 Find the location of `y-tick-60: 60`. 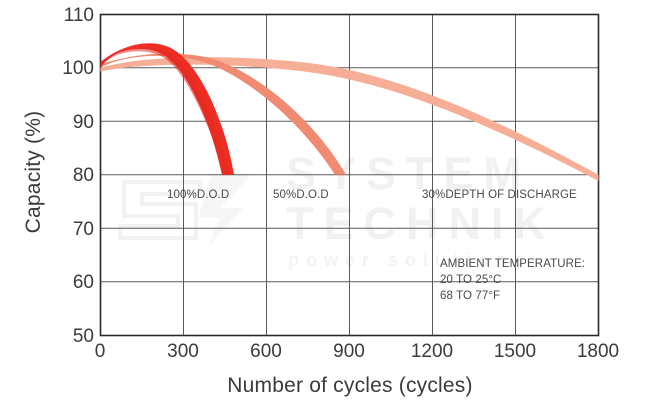

y-tick-60: 60 is located at coordinates (83, 282).